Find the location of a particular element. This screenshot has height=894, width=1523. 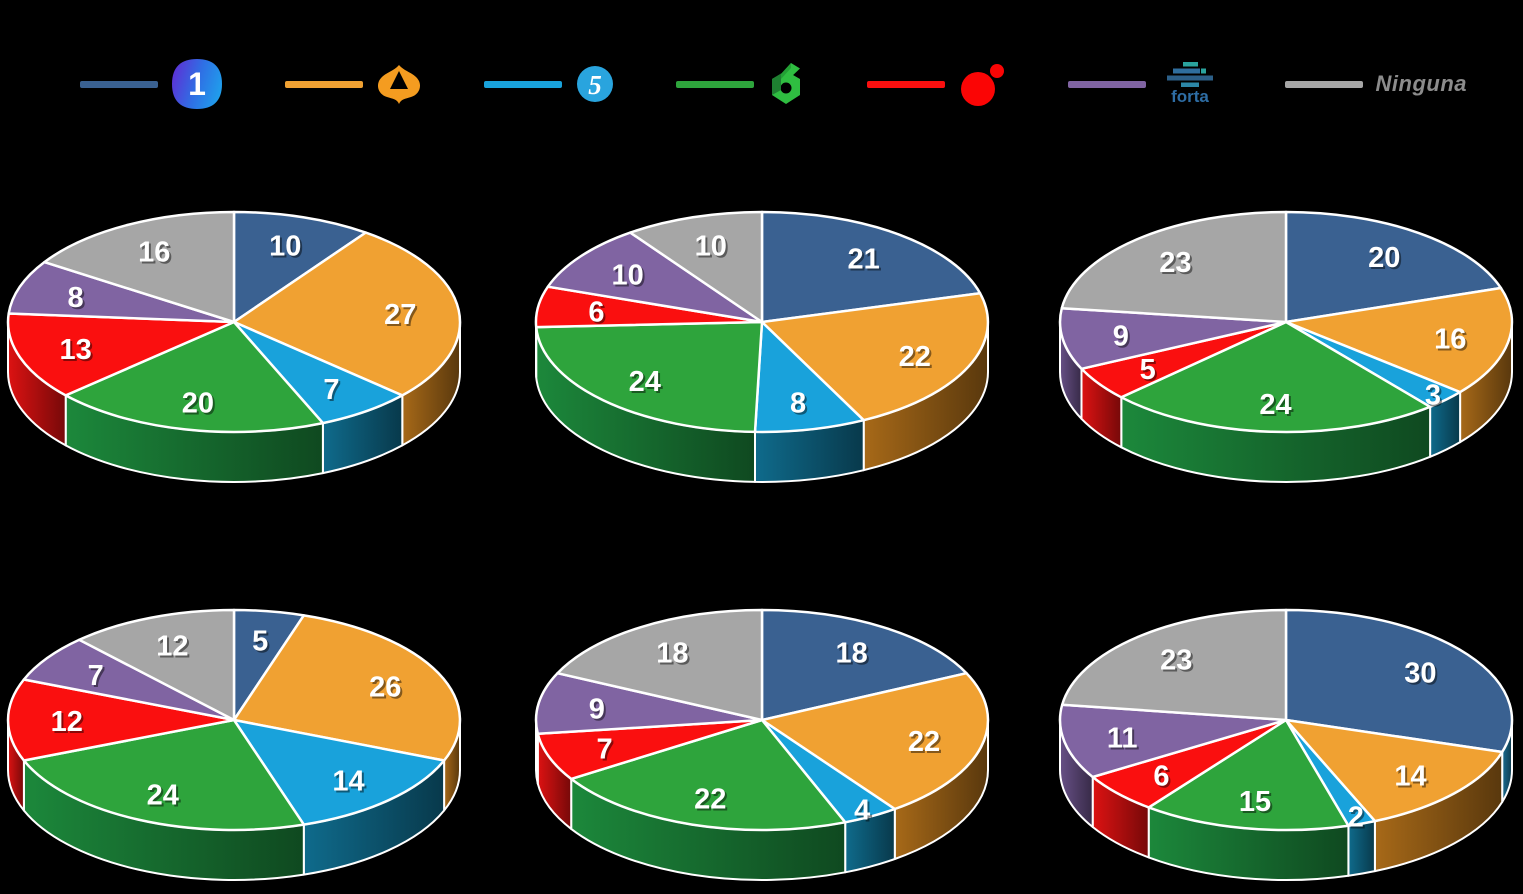

telecinco-logo: 5 is located at coordinates (595, 84).